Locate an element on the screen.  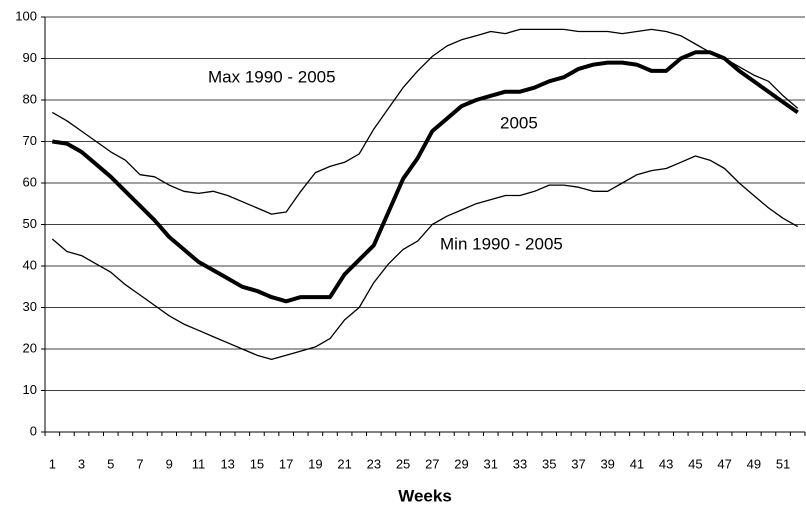
x-tick-label: 21 is located at coordinates (344, 463).